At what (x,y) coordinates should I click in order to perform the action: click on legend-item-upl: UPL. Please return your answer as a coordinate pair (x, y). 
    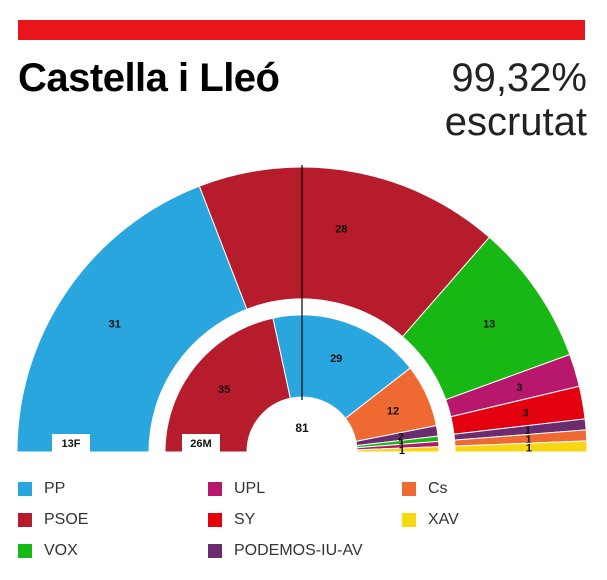
    Looking at the image, I should click on (236, 489).